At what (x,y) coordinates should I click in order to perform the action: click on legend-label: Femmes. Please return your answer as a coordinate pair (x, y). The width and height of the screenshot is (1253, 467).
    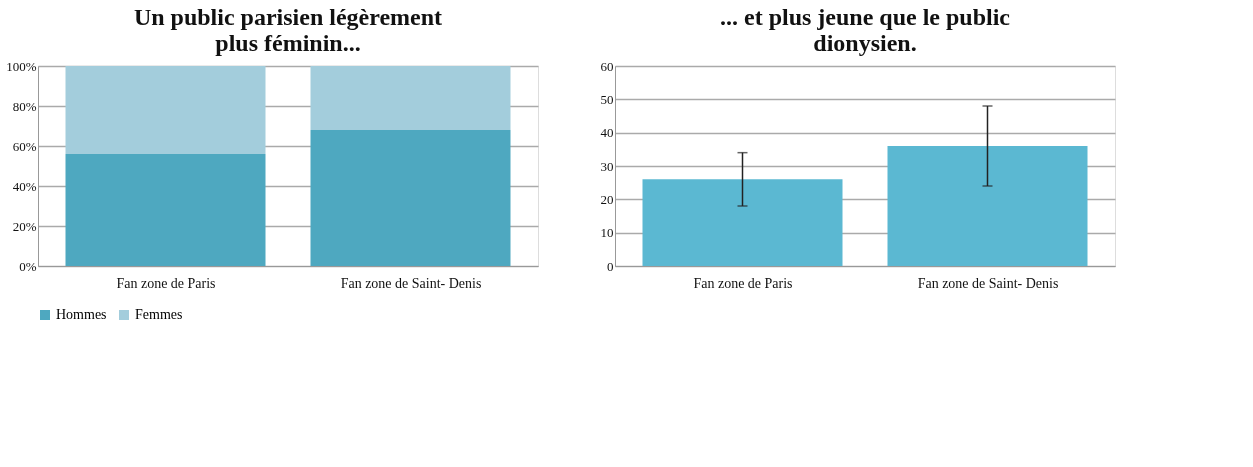
    Looking at the image, I should click on (159, 314).